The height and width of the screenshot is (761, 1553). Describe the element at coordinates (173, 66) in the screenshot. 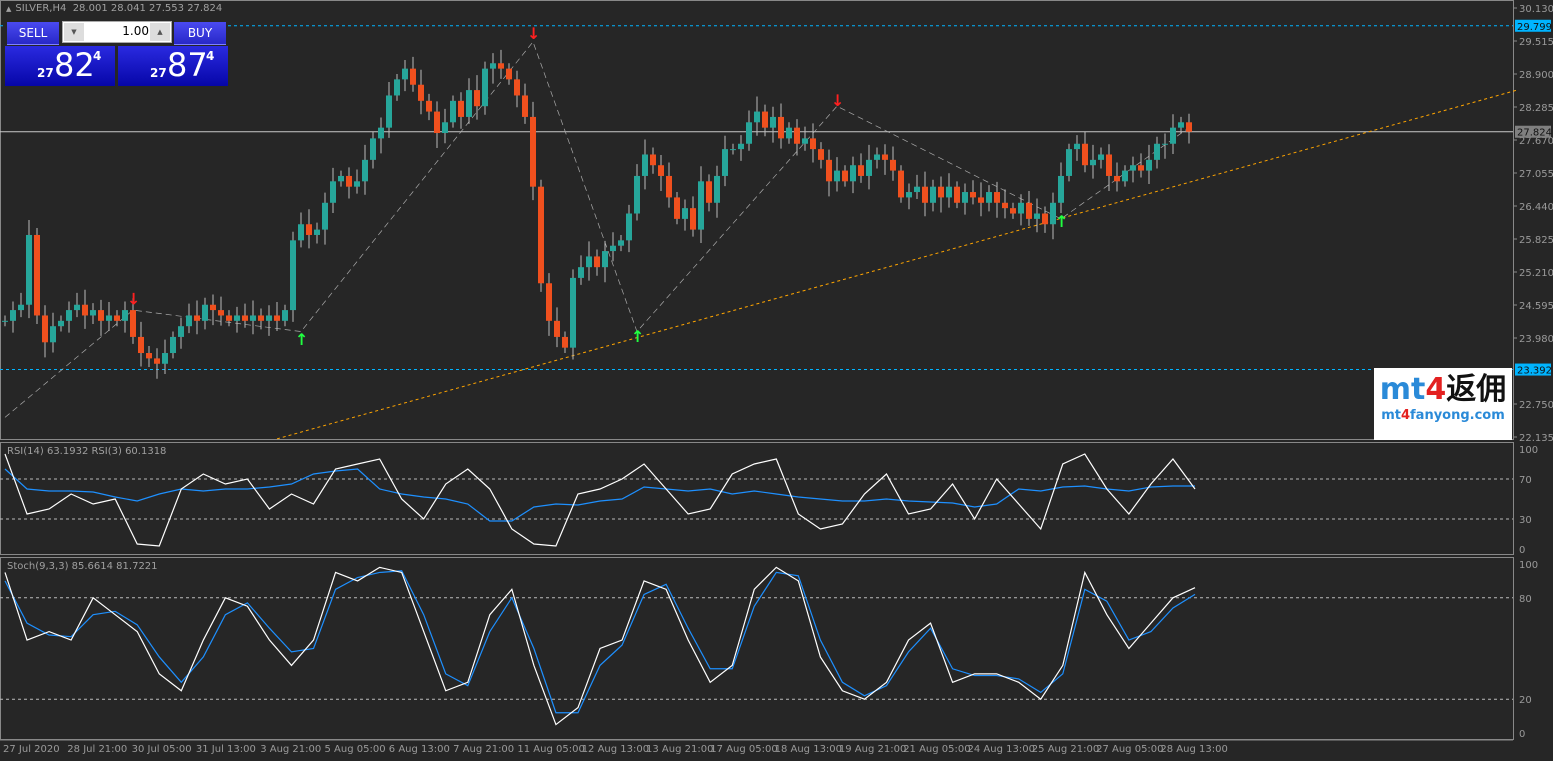

I see `buy-price-button: 27 87 4` at that location.